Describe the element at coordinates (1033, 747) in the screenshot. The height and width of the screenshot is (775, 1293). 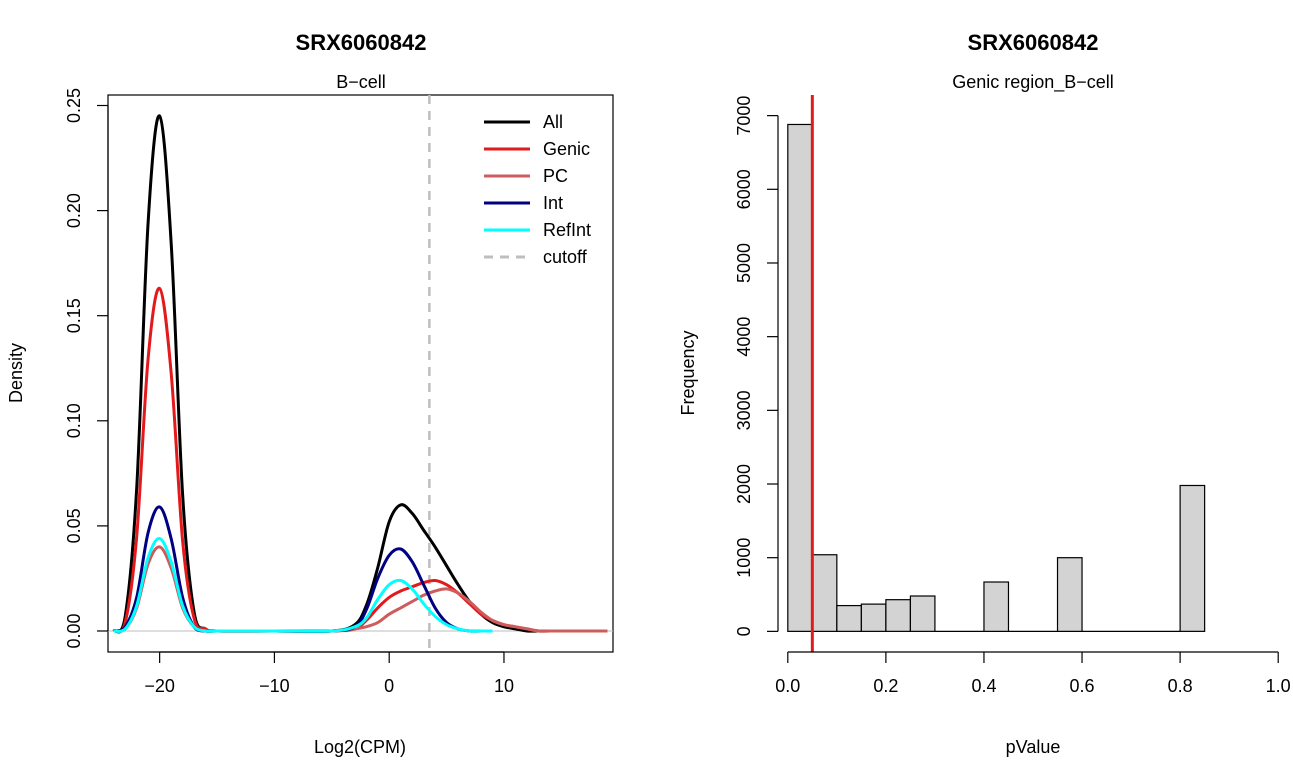
I see `histogram-x-axis-label: pValue` at that location.